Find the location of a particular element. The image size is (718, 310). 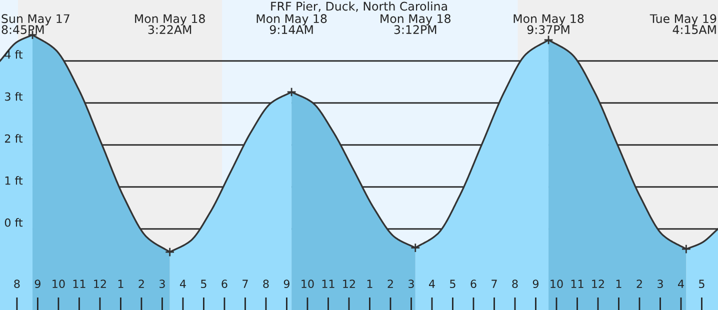

annotation: Mon May 18 9:14AM is located at coordinates (291, 24).